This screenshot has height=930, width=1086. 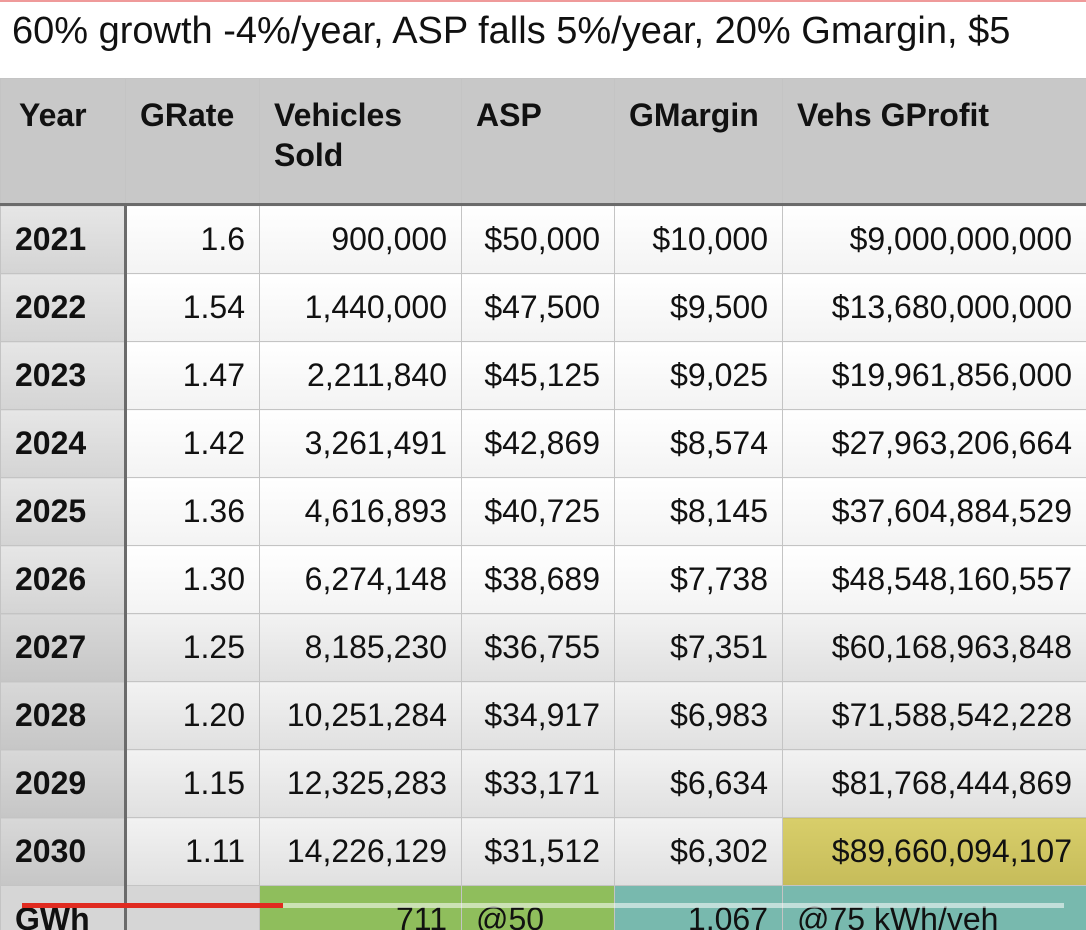 What do you see at coordinates (360, 579) in the screenshot?
I see `cell-vehicles-sold: 6,274,148` at bounding box center [360, 579].